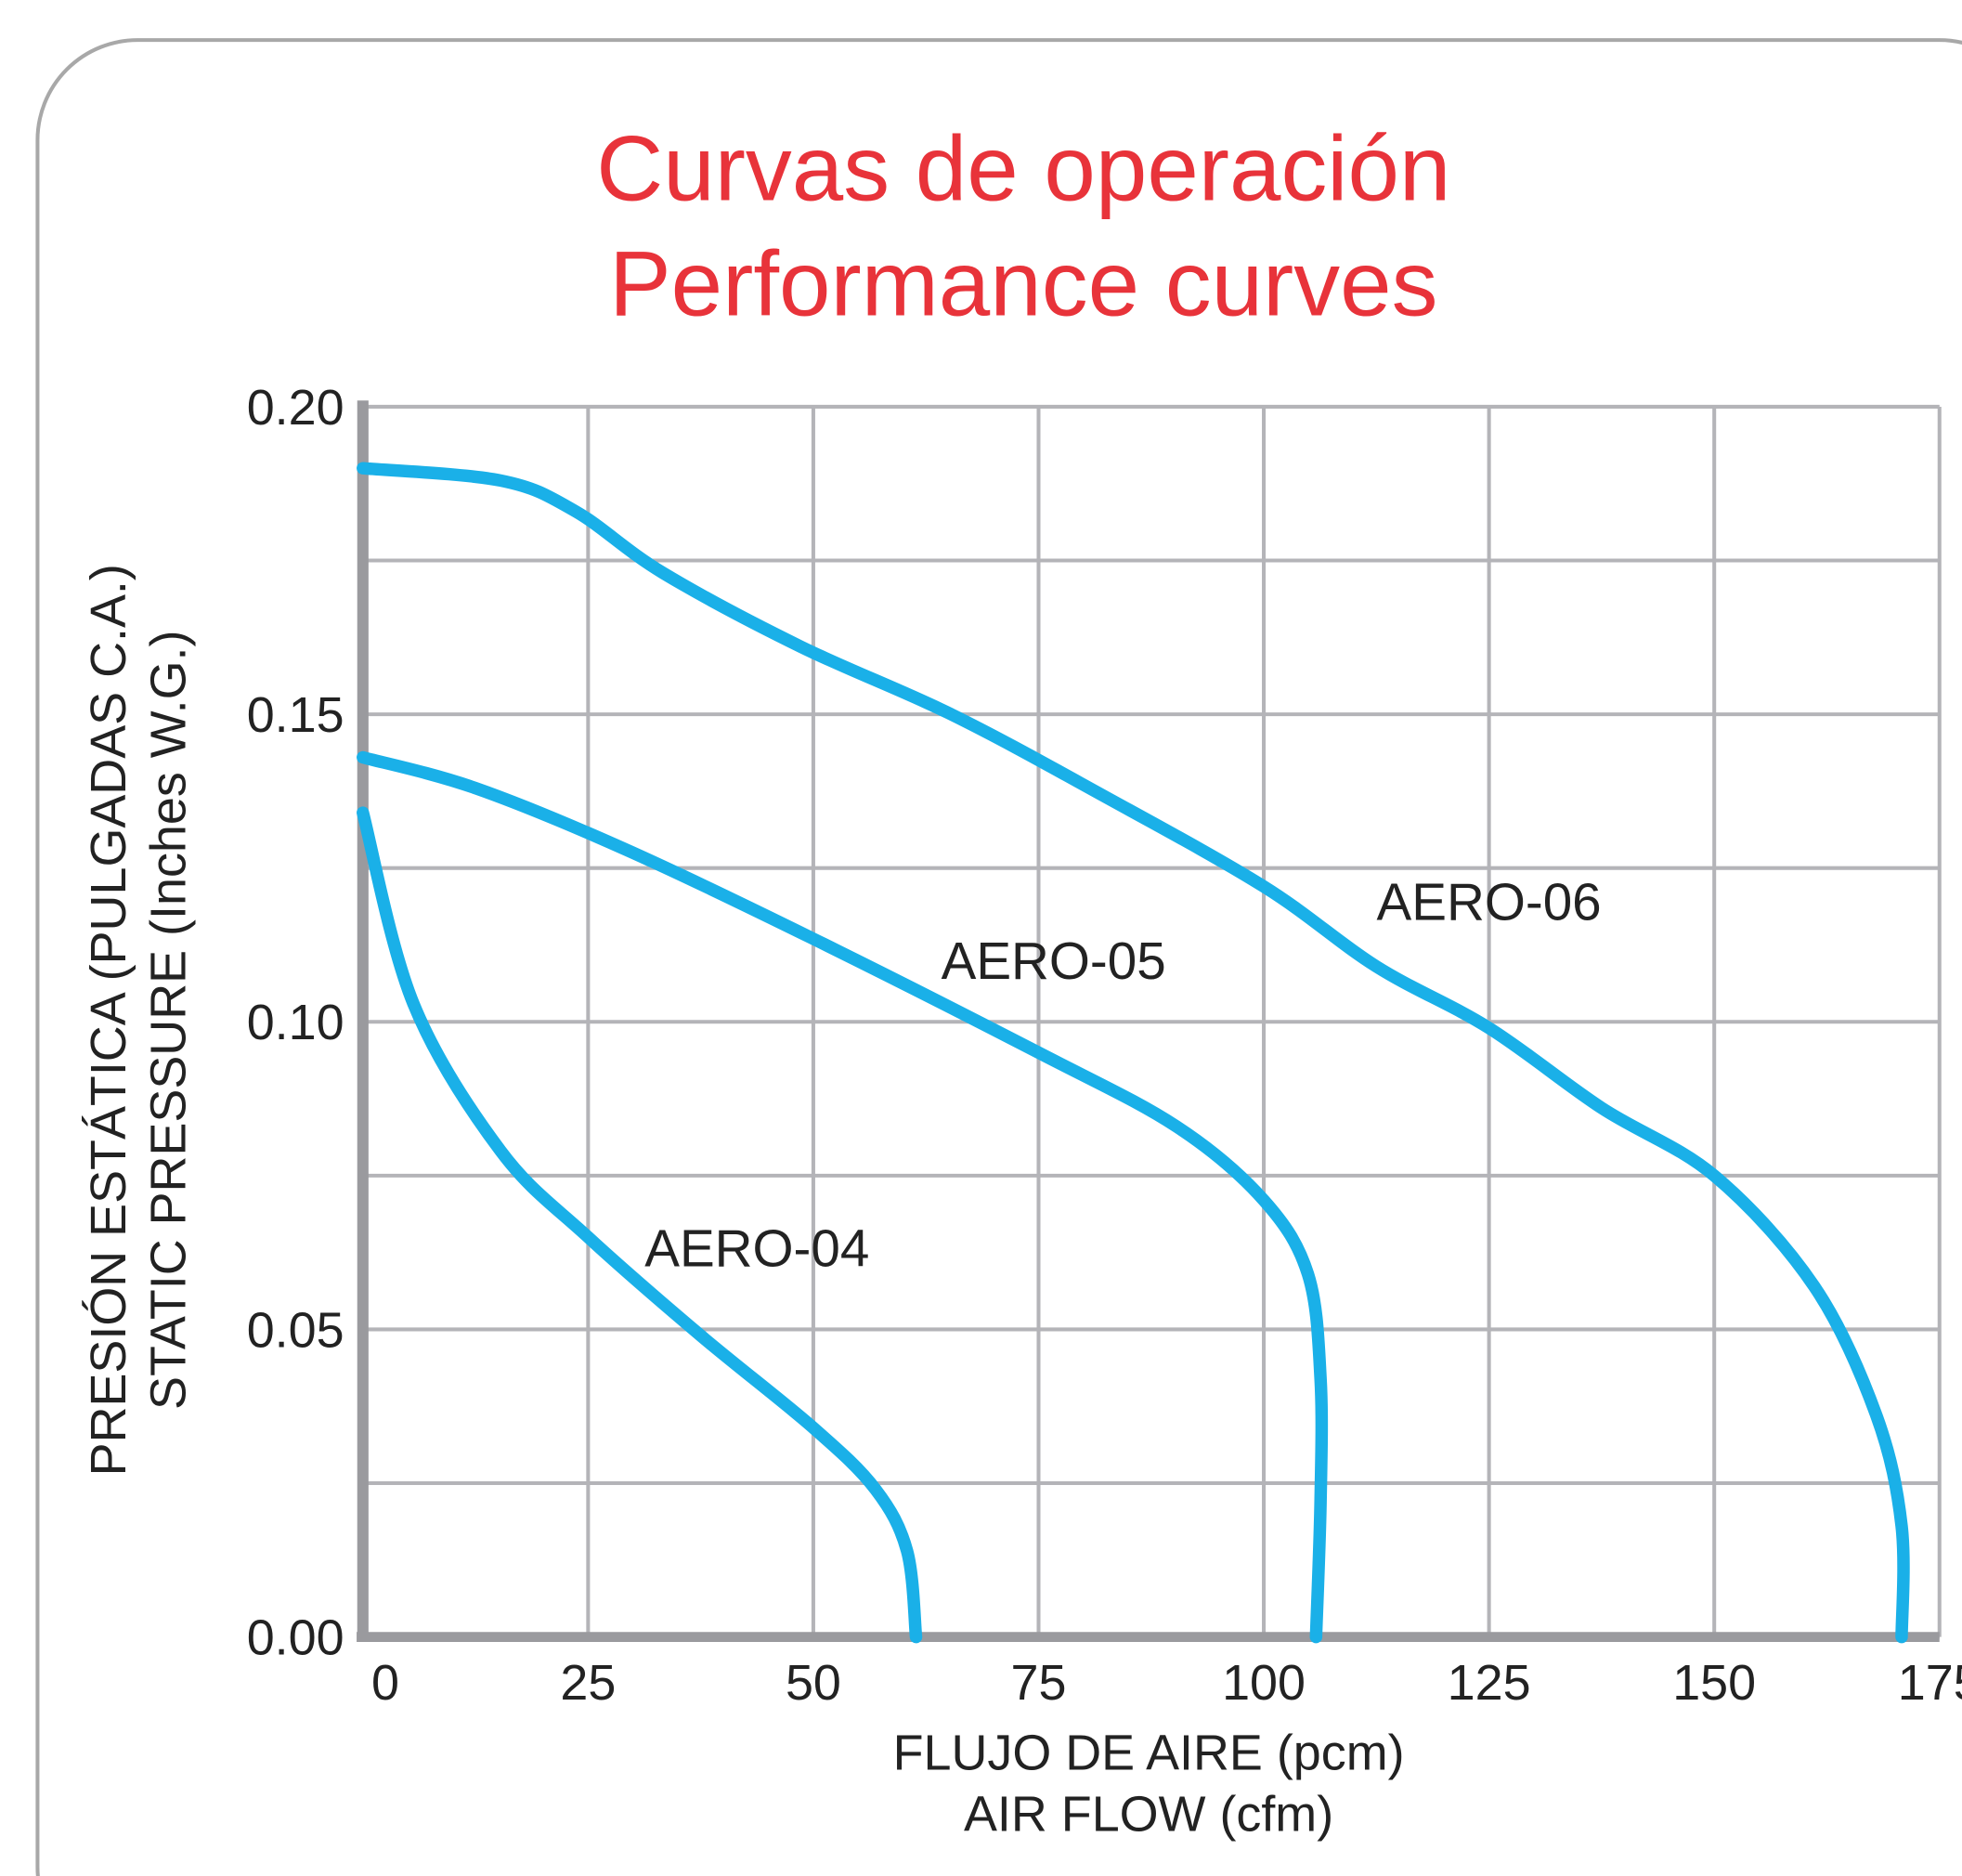 The image size is (1962, 1876). I want to click on series-label: AERO-06, so click(1489, 901).